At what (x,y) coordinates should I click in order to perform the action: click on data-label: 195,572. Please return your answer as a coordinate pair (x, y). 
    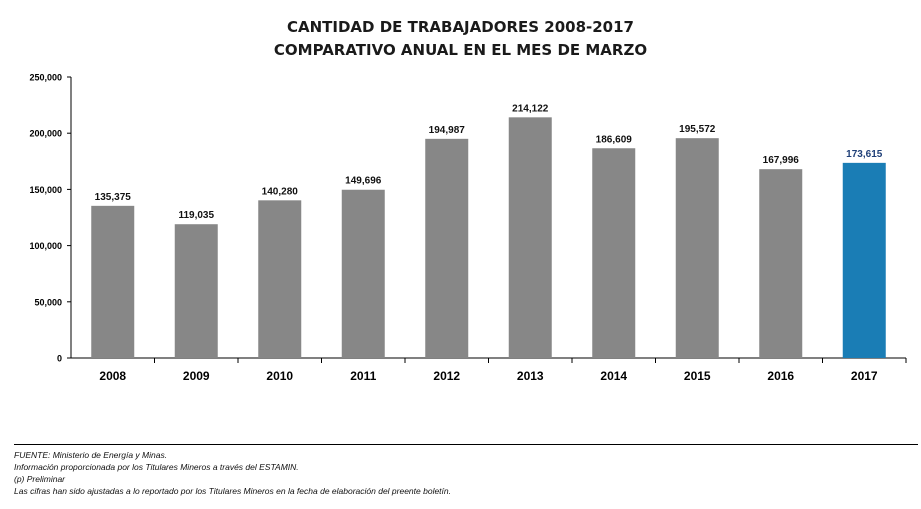
    Looking at the image, I should click on (697, 129).